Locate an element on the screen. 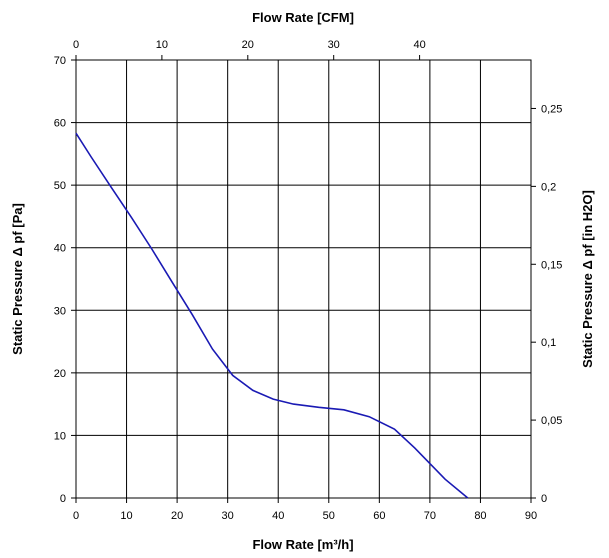 The width and height of the screenshot is (609, 558). y2-tick-label: 0,25 is located at coordinates (551, 109).